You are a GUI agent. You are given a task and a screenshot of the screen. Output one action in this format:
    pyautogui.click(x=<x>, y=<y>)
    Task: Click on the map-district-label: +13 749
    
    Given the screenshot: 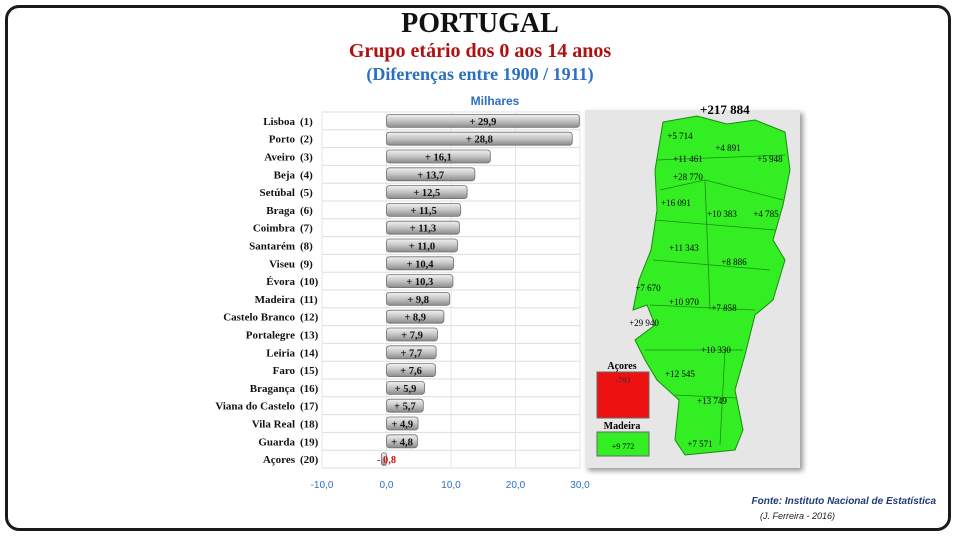 What is the action you would take?
    pyautogui.click(x=712, y=401)
    